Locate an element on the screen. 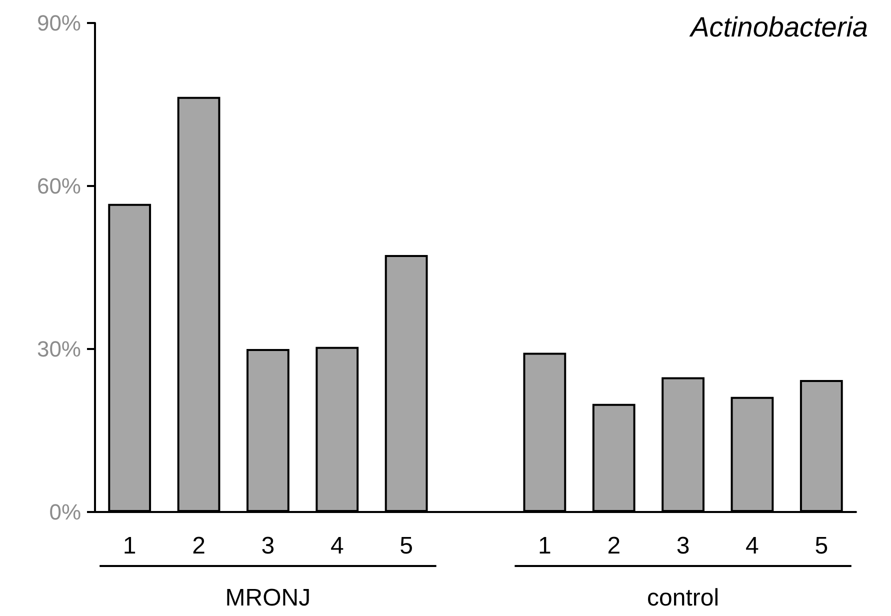 This screenshot has width=891, height=616. text: MRONJ is located at coordinates (268, 598).